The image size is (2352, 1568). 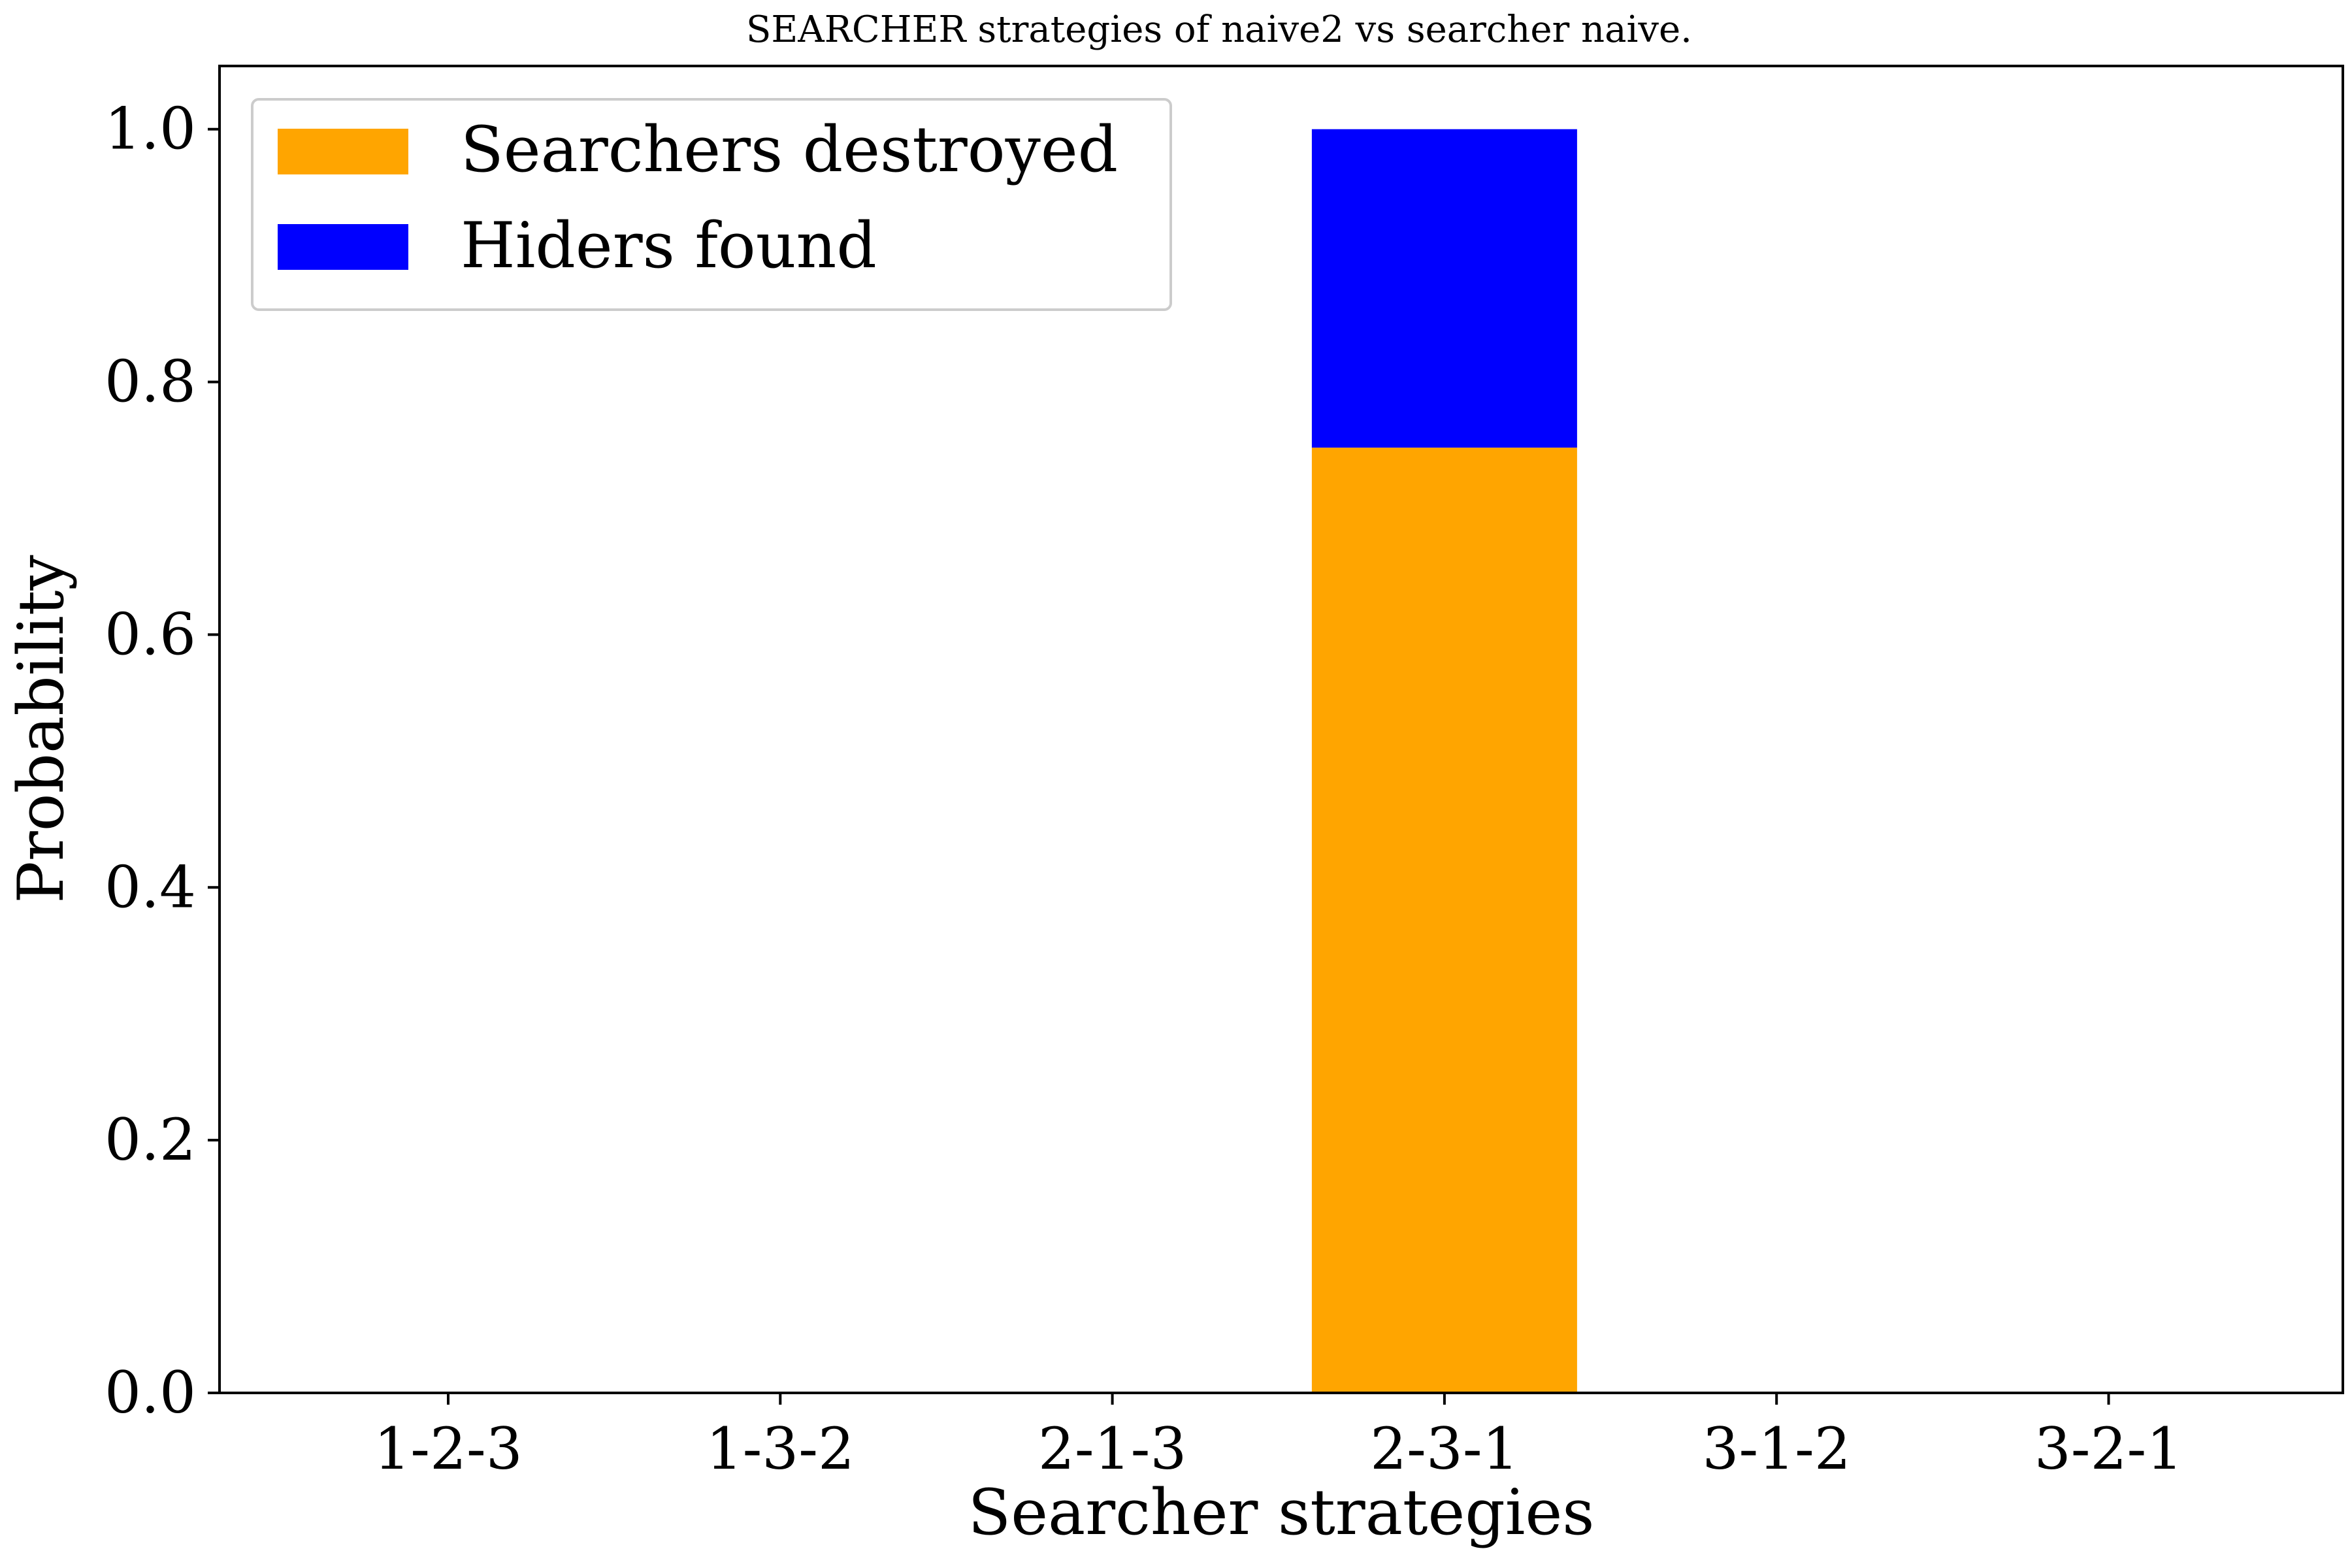 What do you see at coordinates (780, 1448) in the screenshot?
I see `x-tick-label: 1-3-2` at bounding box center [780, 1448].